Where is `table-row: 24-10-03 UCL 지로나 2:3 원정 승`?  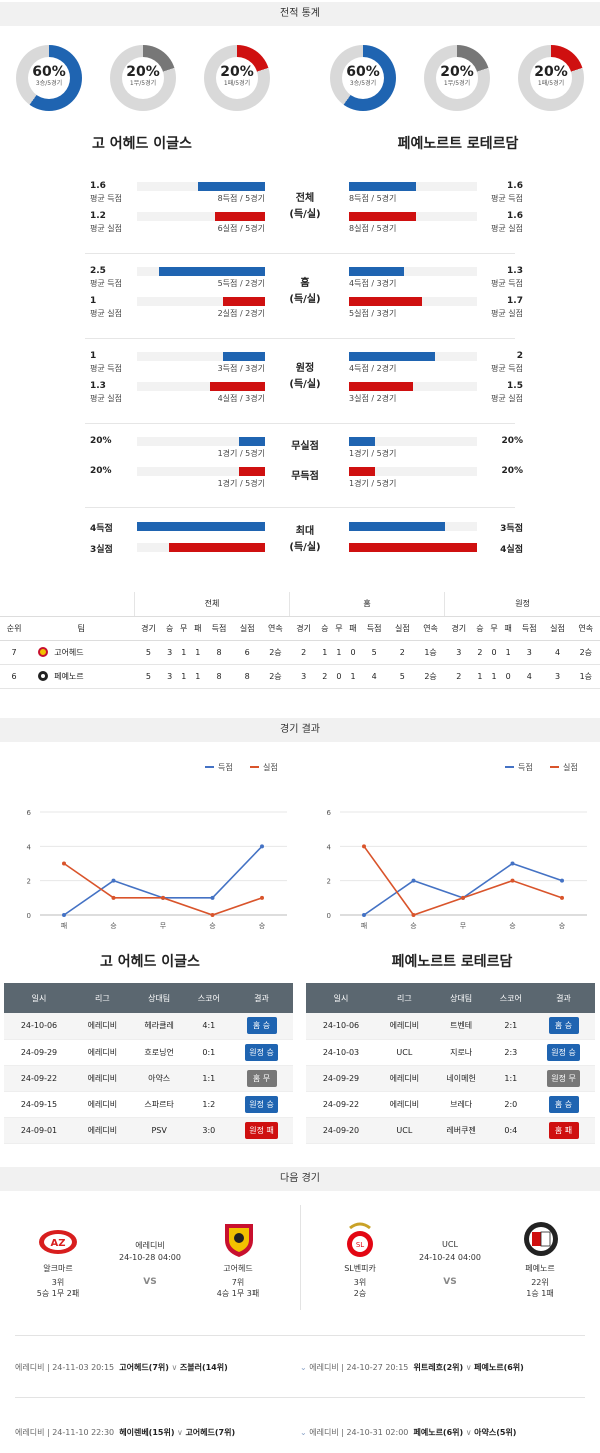
table-row: 24-10-03 UCL 지로나 2:3 원정 승 is located at coordinates (450, 1052).